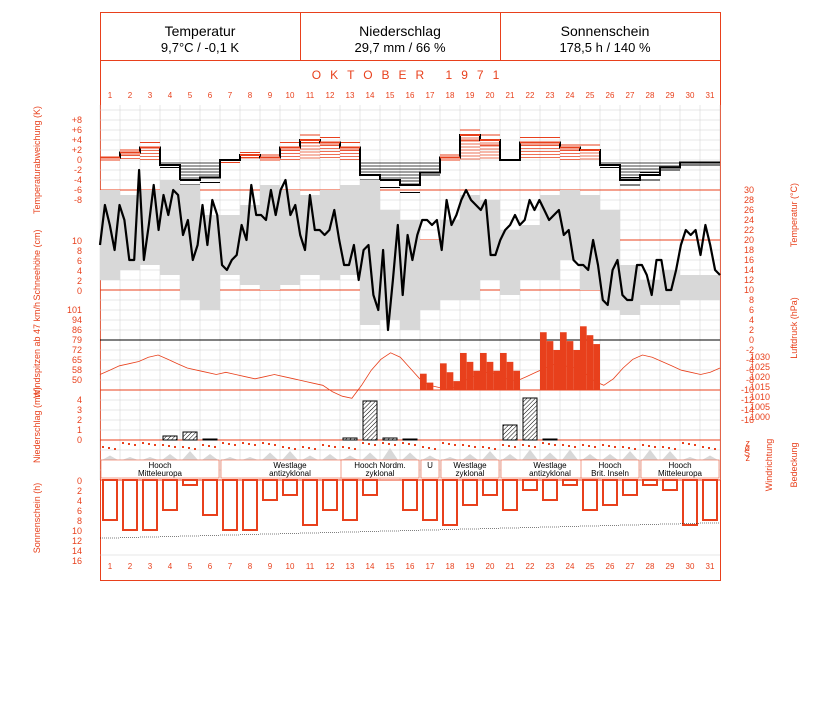  What do you see at coordinates (190, 566) in the screenshot?
I see `day-label: 5` at bounding box center [190, 566].